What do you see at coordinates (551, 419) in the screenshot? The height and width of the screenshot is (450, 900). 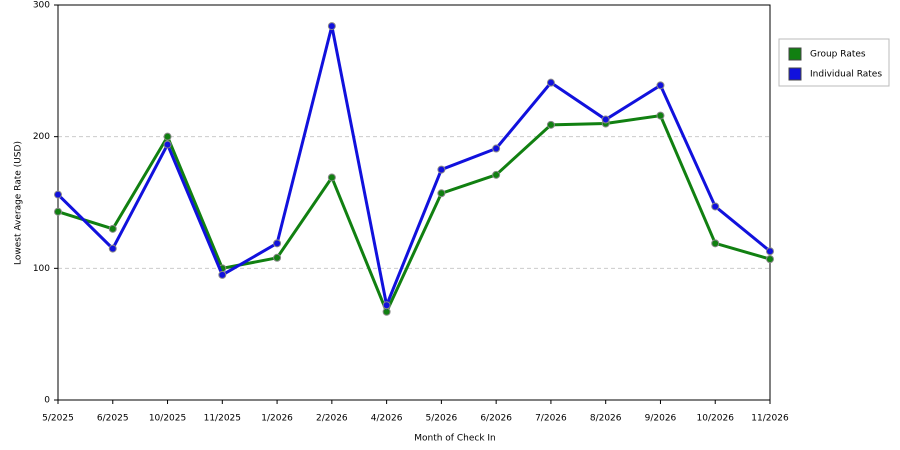 I see `x-tick-label: 7/2026` at bounding box center [551, 419].